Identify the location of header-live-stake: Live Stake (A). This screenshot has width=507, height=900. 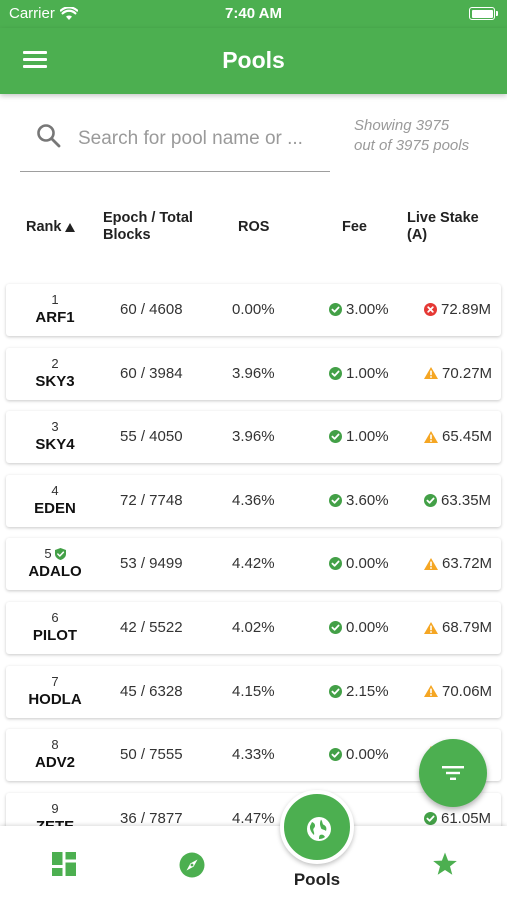
(443, 227).